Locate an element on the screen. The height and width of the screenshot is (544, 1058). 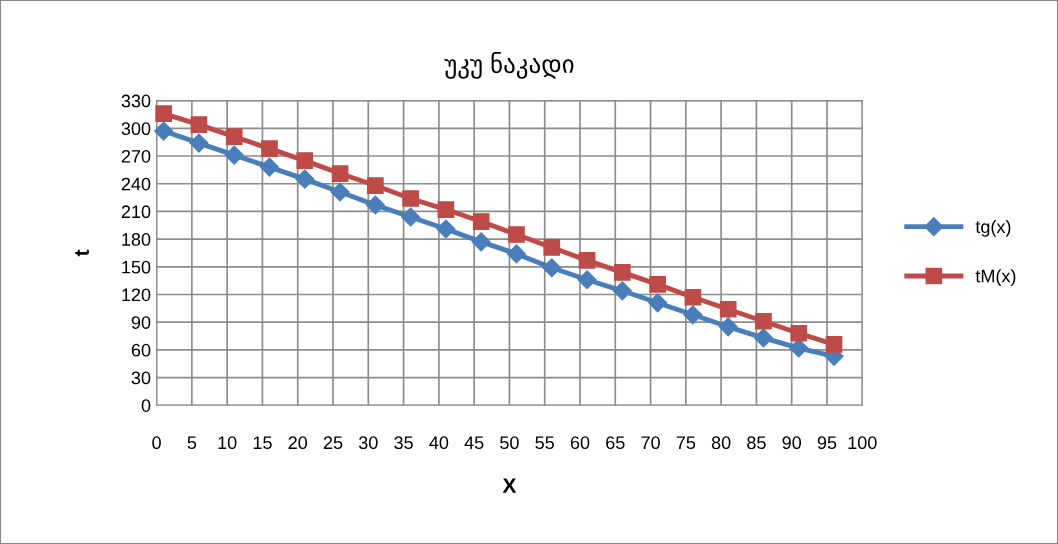
x-tick-label: 15 is located at coordinates (262, 443).